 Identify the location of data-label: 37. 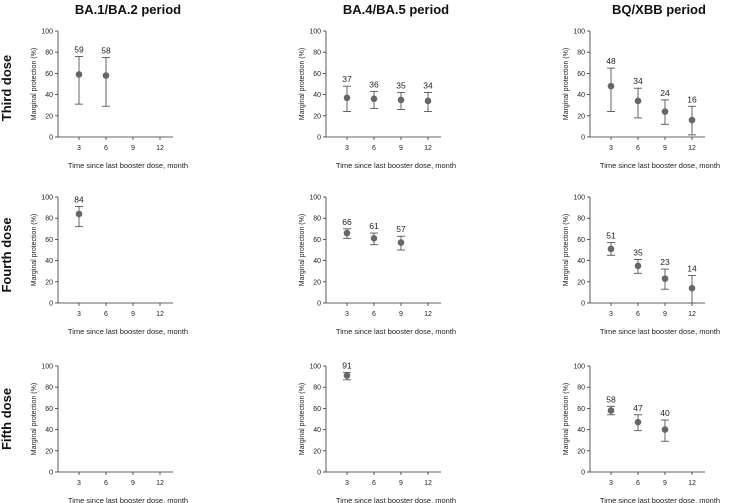
(347, 79).